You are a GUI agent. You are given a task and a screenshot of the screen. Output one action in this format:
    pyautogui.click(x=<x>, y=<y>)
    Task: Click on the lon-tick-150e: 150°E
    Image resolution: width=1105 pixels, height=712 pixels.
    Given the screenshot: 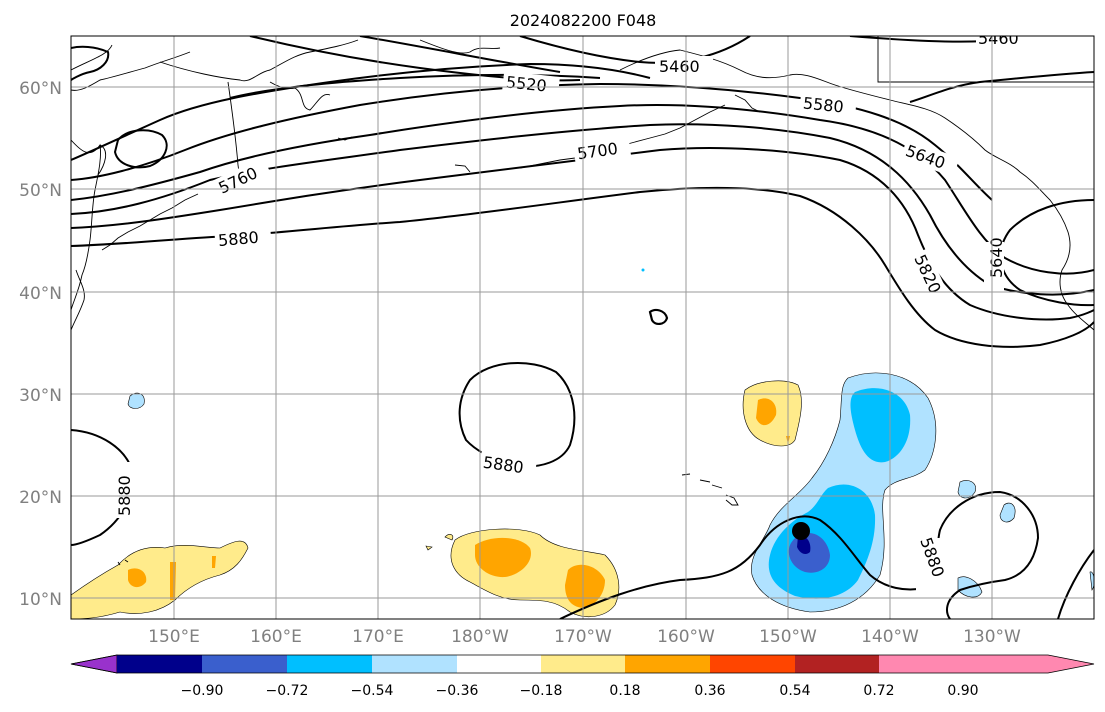 What is the action you would take?
    pyautogui.click(x=174, y=637)
    